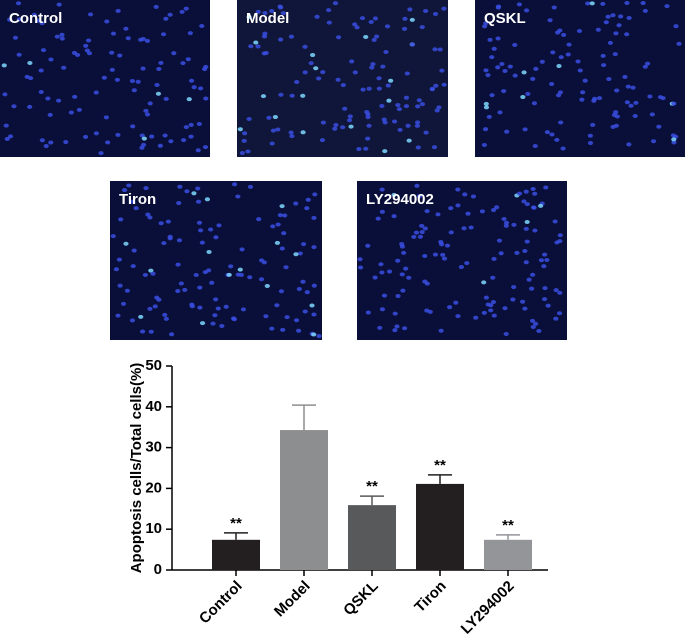 Image resolution: width=685 pixels, height=642 pixels. What do you see at coordinates (400, 199) in the screenshot?
I see `panel-label: LY294002` at bounding box center [400, 199].